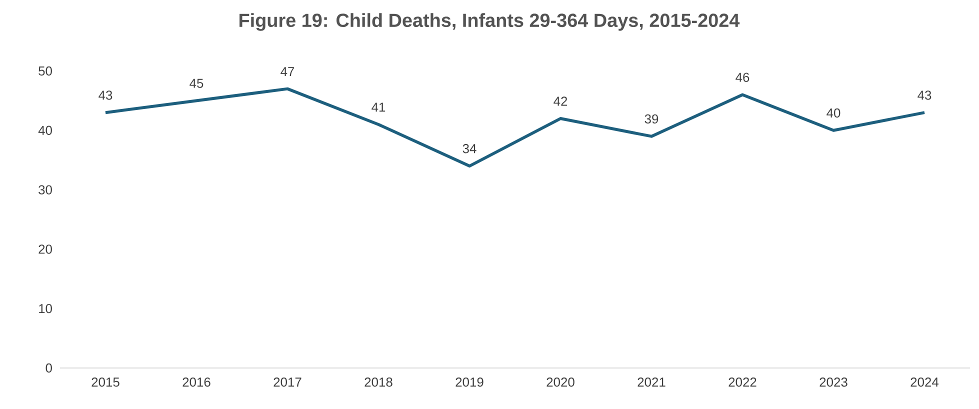 The image size is (979, 409). Describe the element at coordinates (45, 189) in the screenshot. I see `y-tick-label: 30` at that location.